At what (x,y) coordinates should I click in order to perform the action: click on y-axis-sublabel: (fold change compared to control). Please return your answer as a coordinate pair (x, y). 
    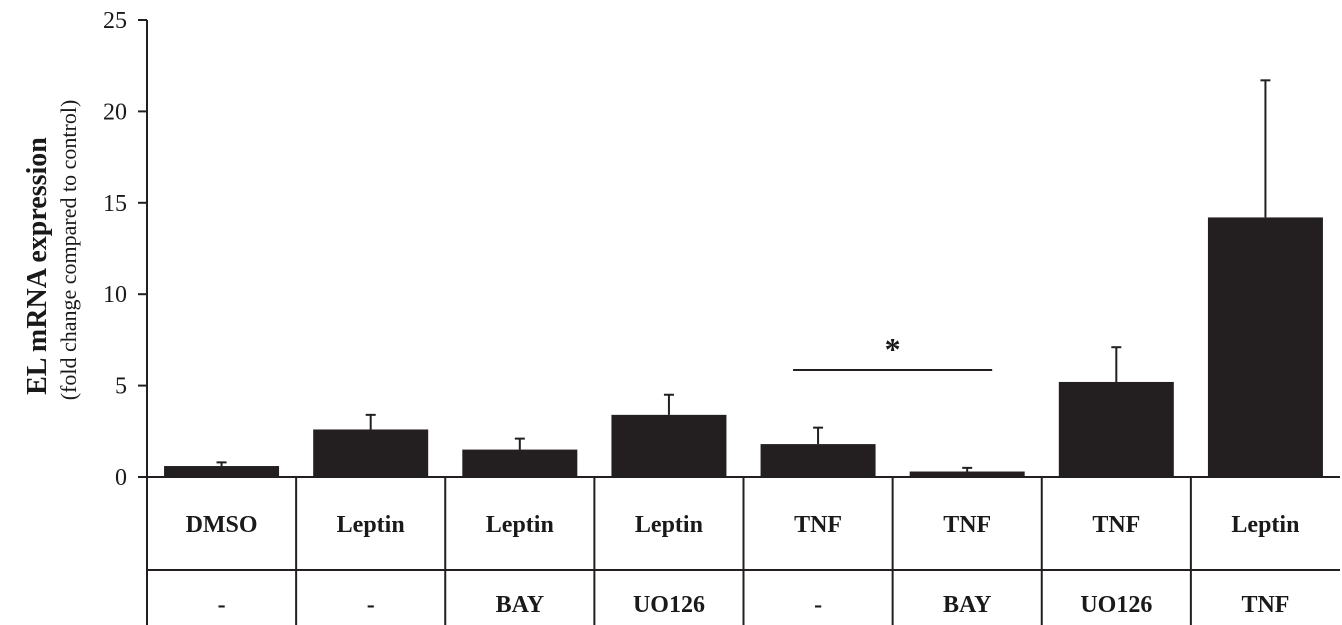
    Looking at the image, I should click on (68, 250).